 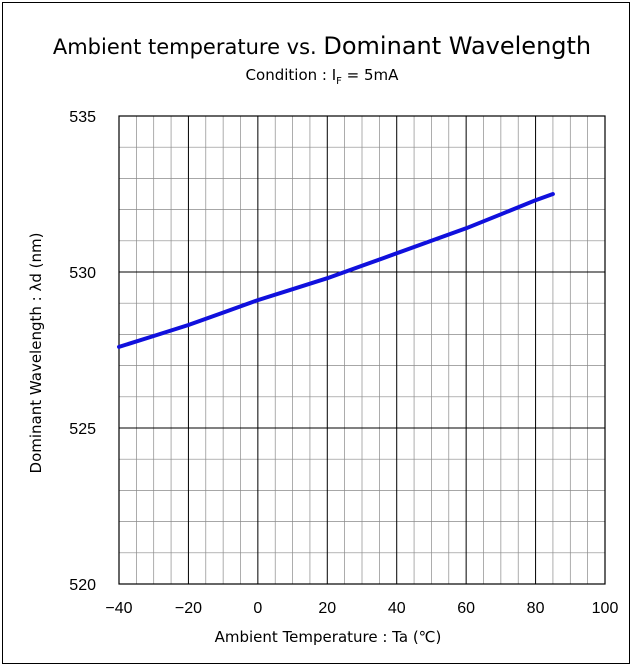 I want to click on y-tick-label: 520, so click(x=82, y=585).